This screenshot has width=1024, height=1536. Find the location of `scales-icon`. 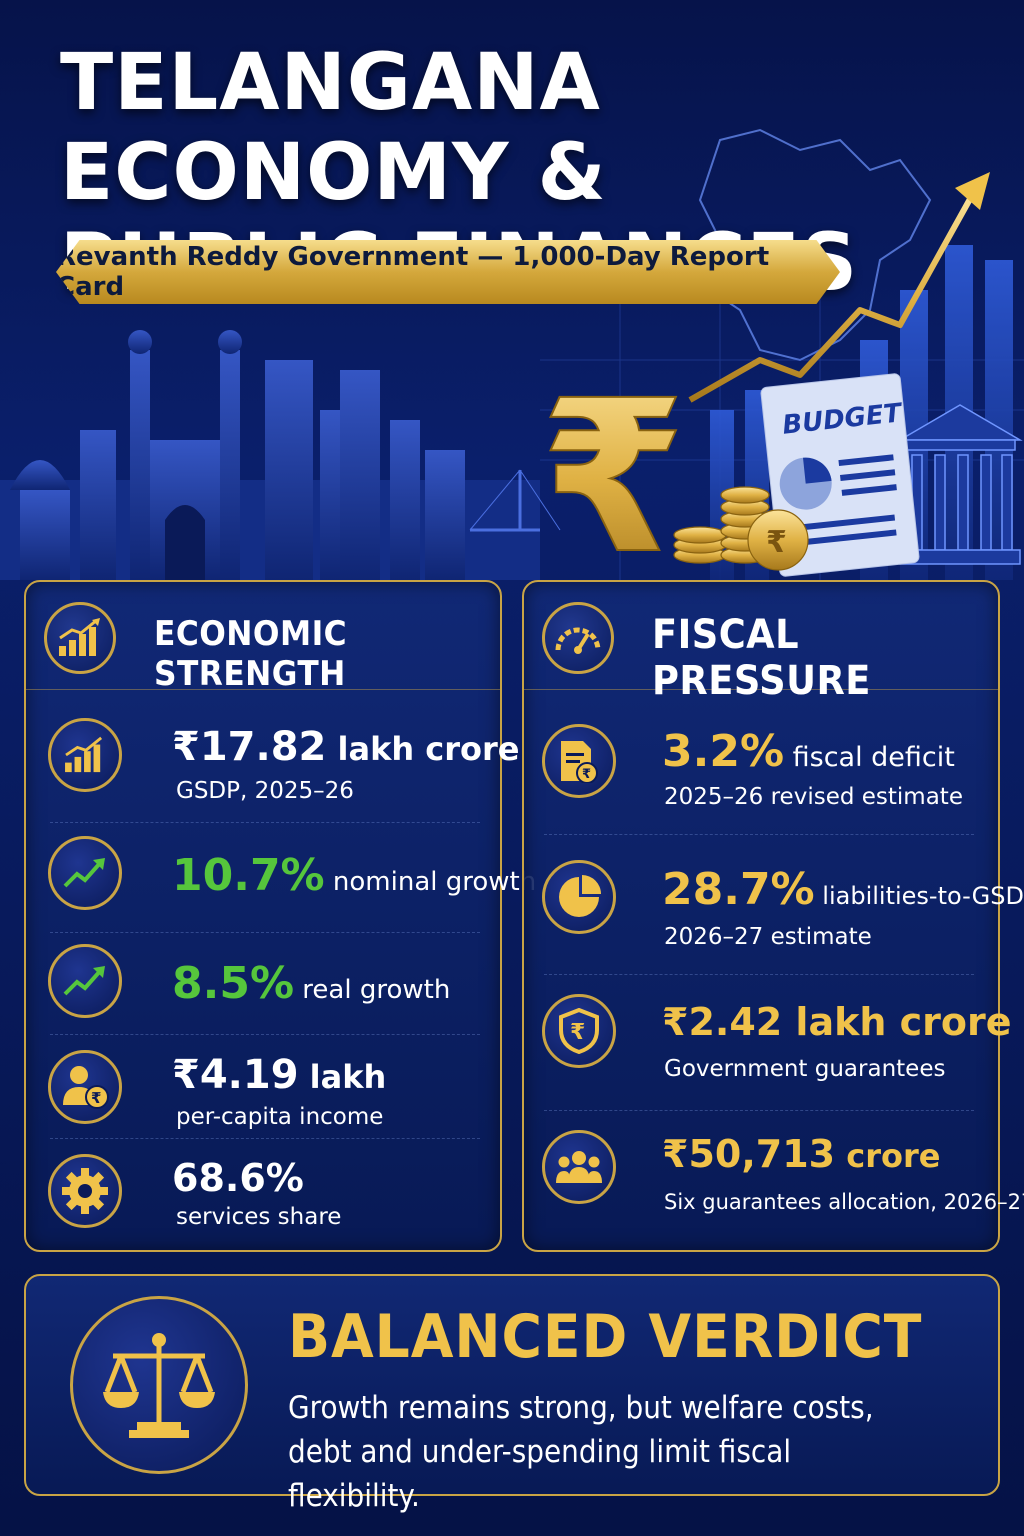

scales-icon is located at coordinates (159, 1385).